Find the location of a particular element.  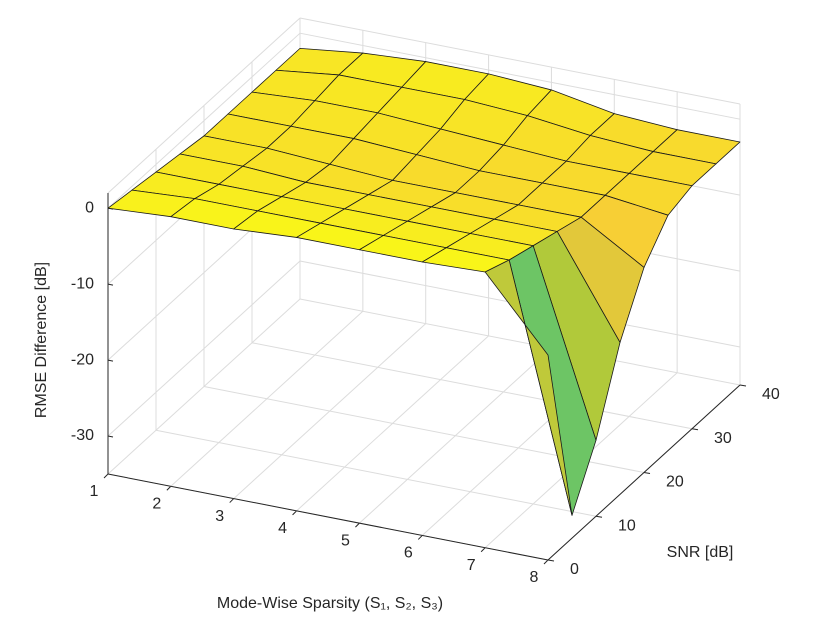

z-tick-label: 0 is located at coordinates (89, 207).